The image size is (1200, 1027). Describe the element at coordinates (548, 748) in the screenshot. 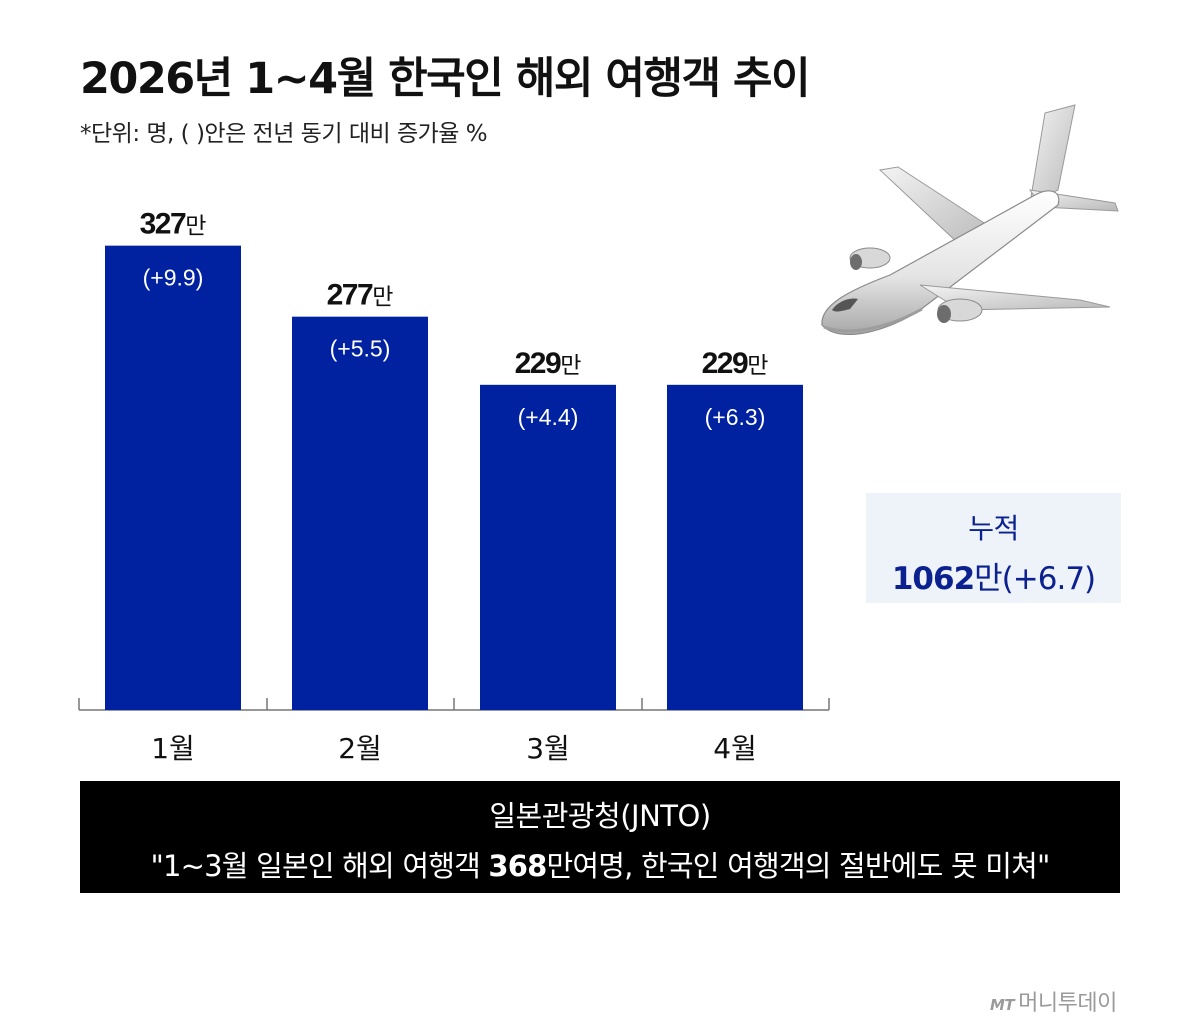

I see `category-label: 3월` at that location.